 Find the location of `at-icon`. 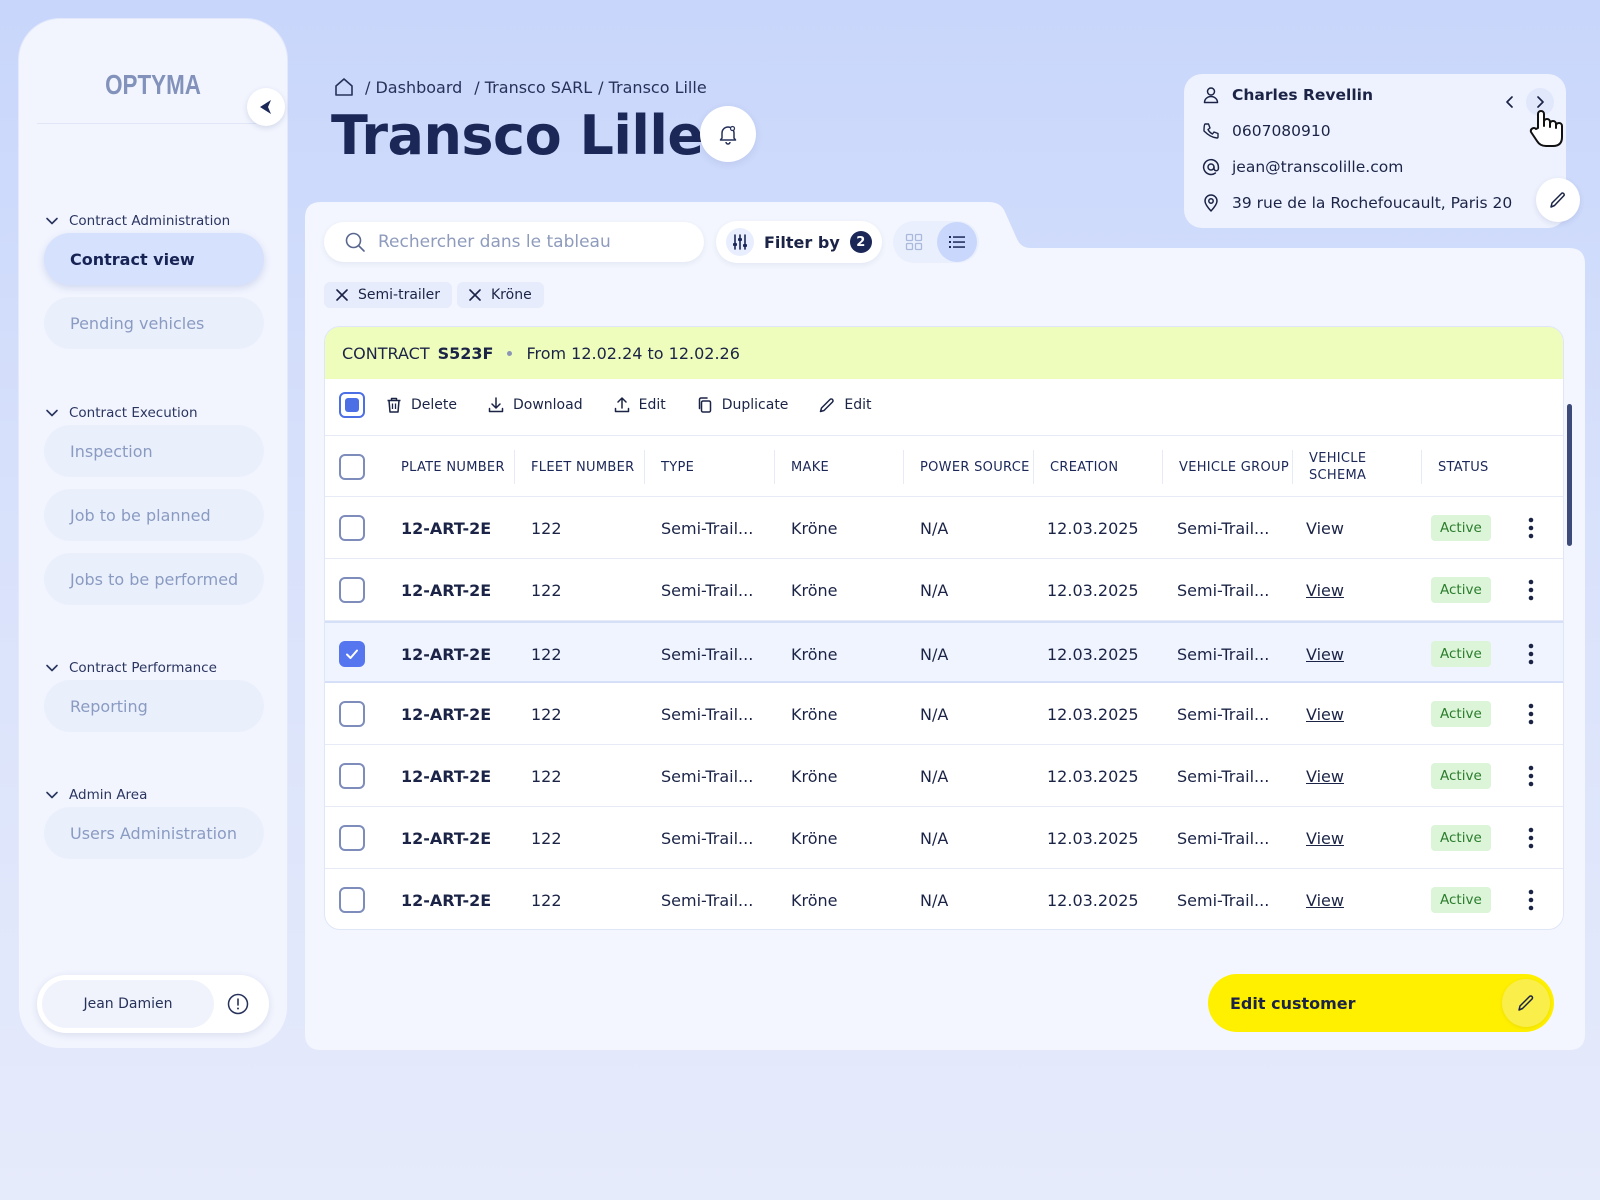

at-icon is located at coordinates (1211, 167).